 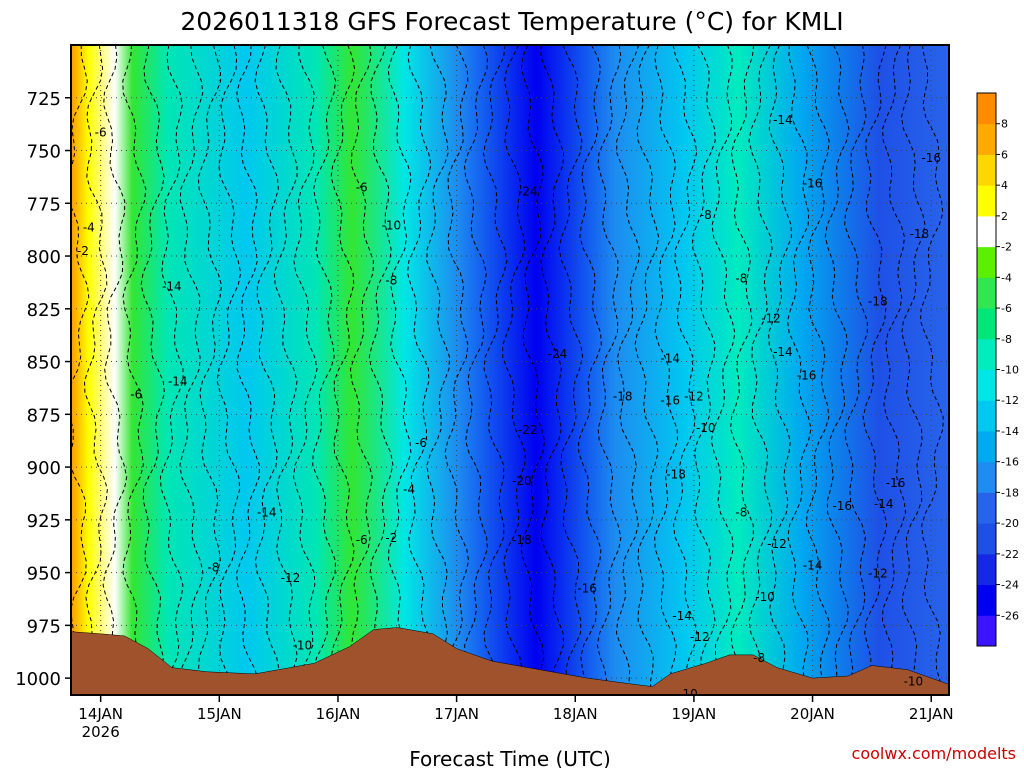 What do you see at coordinates (1006, 247) in the screenshot?
I see `colorbar-label: -2` at bounding box center [1006, 247].